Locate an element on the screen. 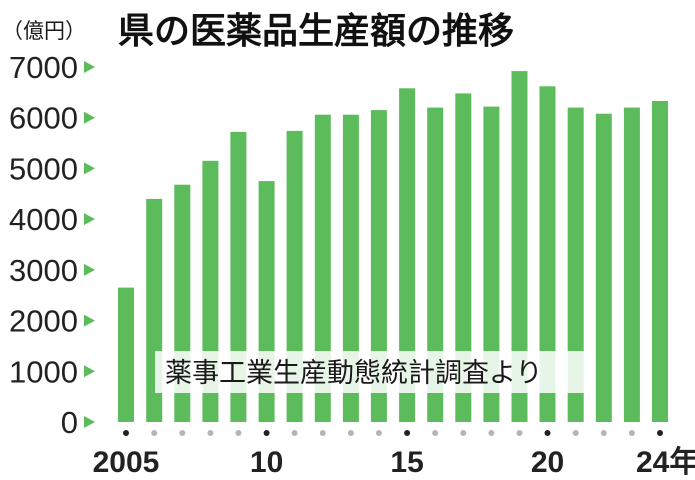  bar-2023 is located at coordinates (631, 264).